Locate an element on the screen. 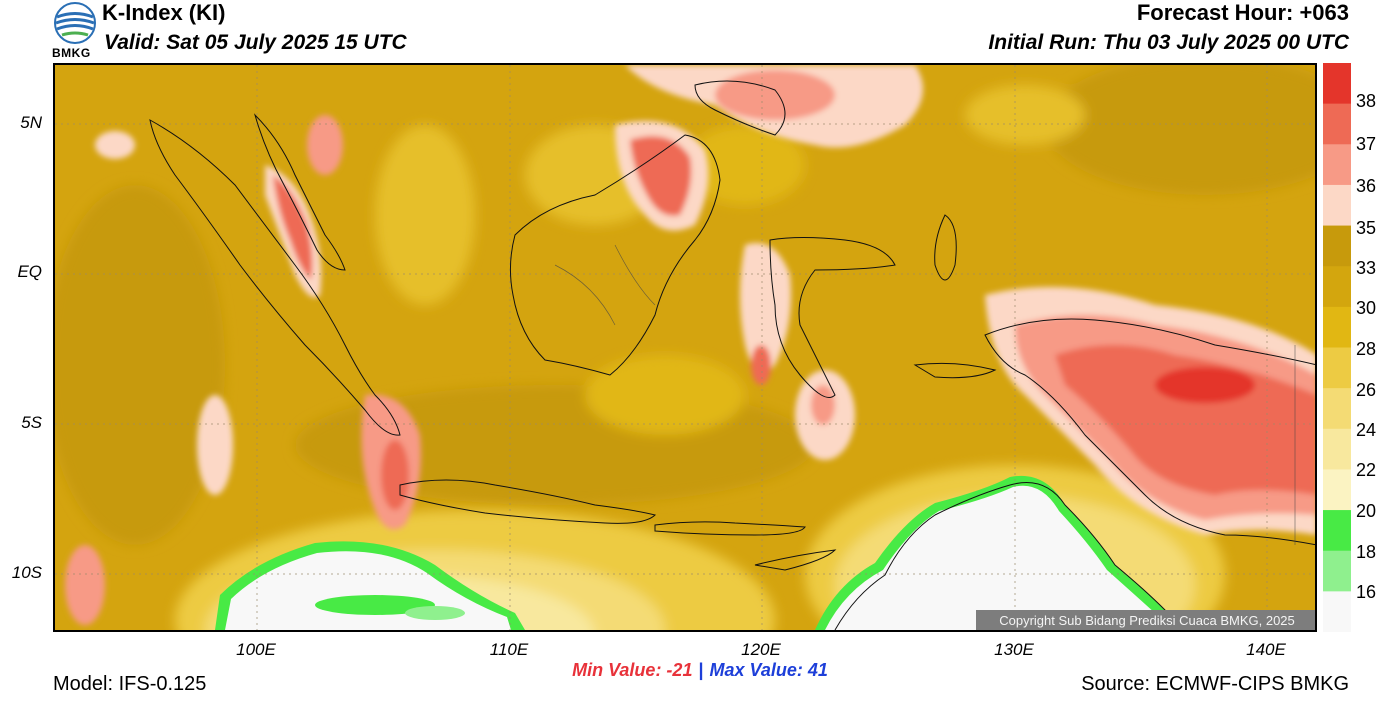 Image resolution: width=1400 pixels, height=709 pixels. coast-malay is located at coordinates (299, 192).